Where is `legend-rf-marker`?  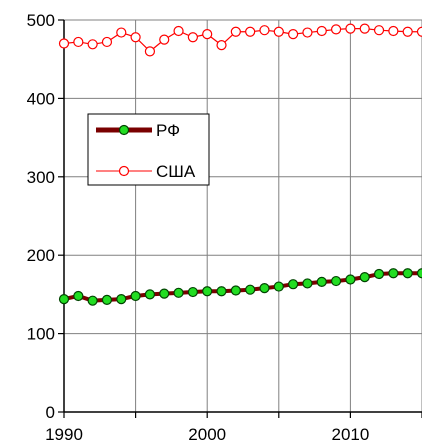
legend-rf-marker is located at coordinates (124, 130).